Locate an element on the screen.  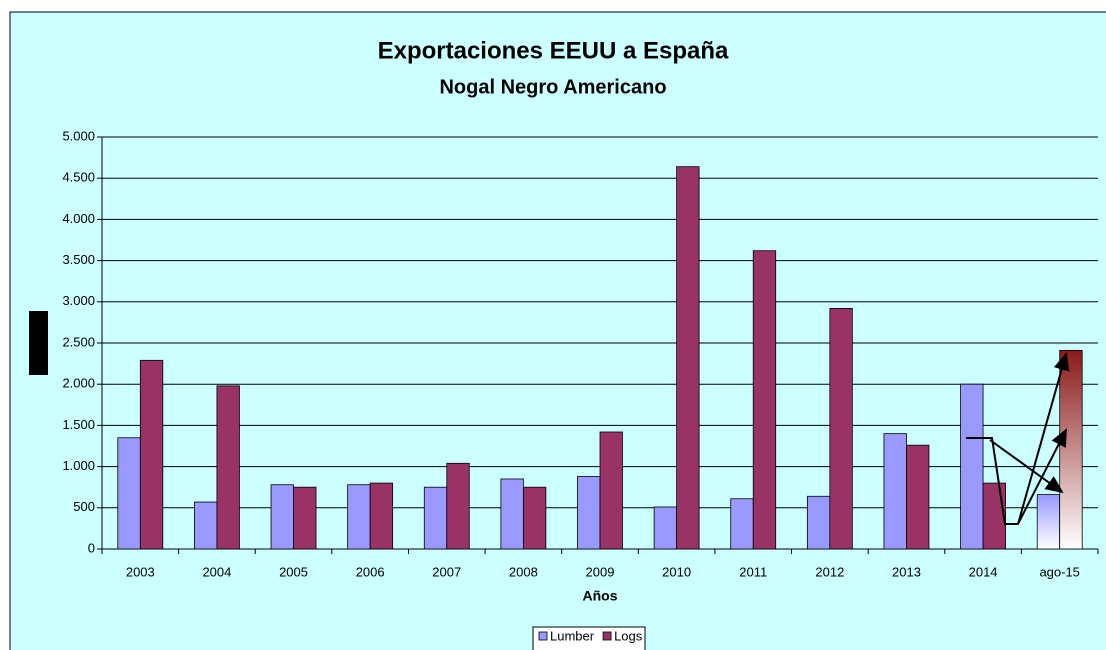
x-tick-label: 2014 is located at coordinates (983, 571).